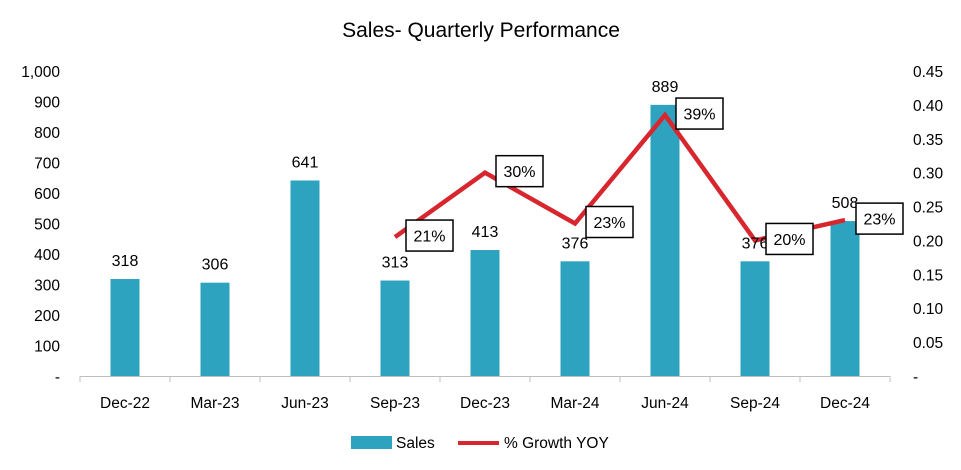  Describe the element at coordinates (47, 194) in the screenshot. I see `y-left-tick-label: 600` at that location.